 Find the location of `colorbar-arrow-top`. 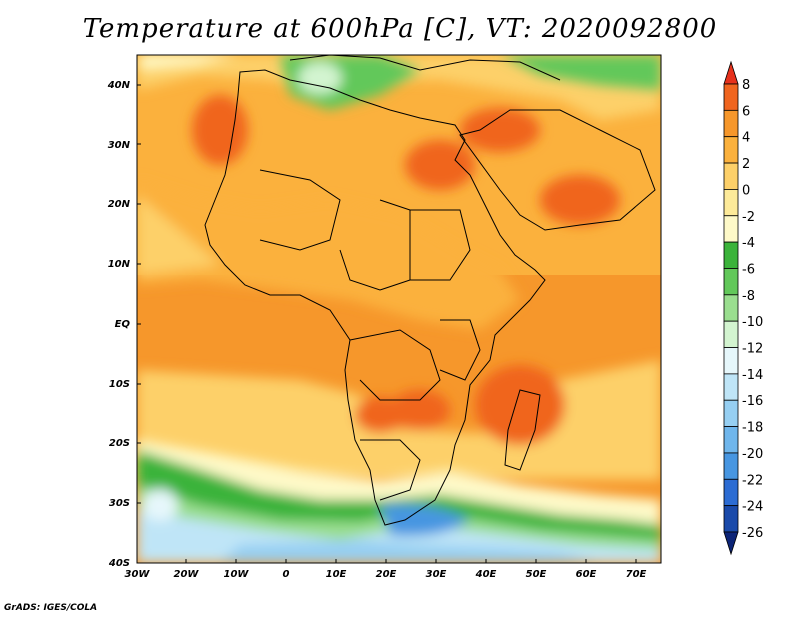

colorbar-arrow-top is located at coordinates (731, 72).